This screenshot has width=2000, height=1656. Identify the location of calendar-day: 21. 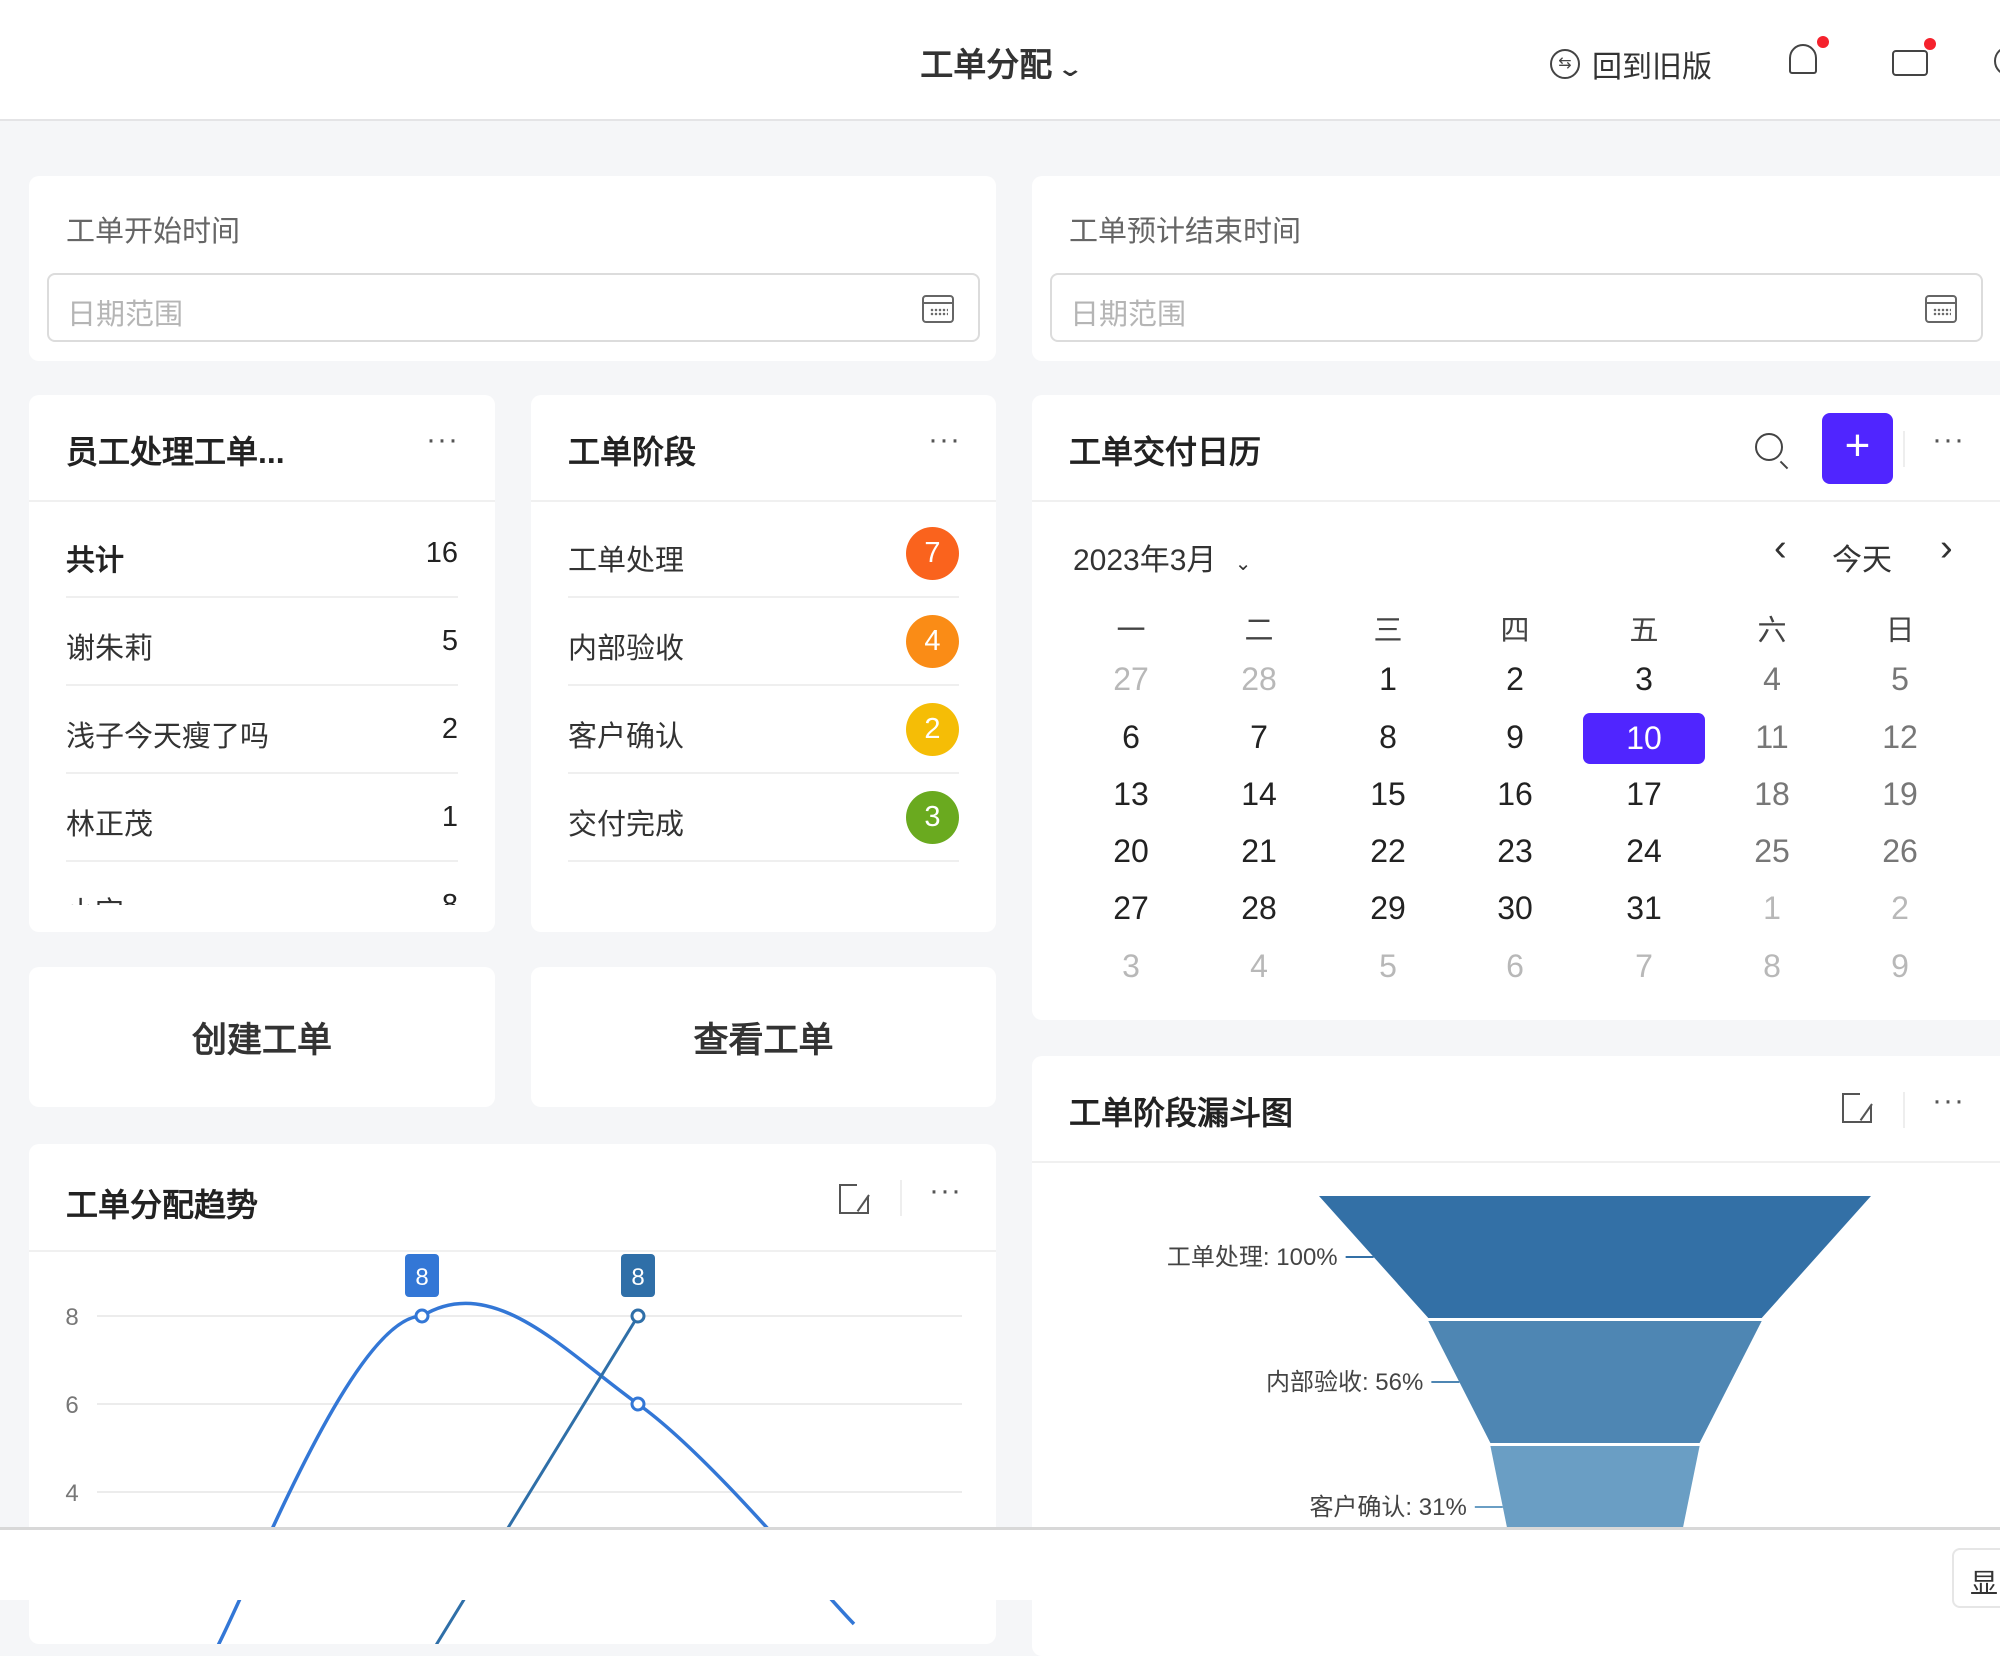
(1259, 851).